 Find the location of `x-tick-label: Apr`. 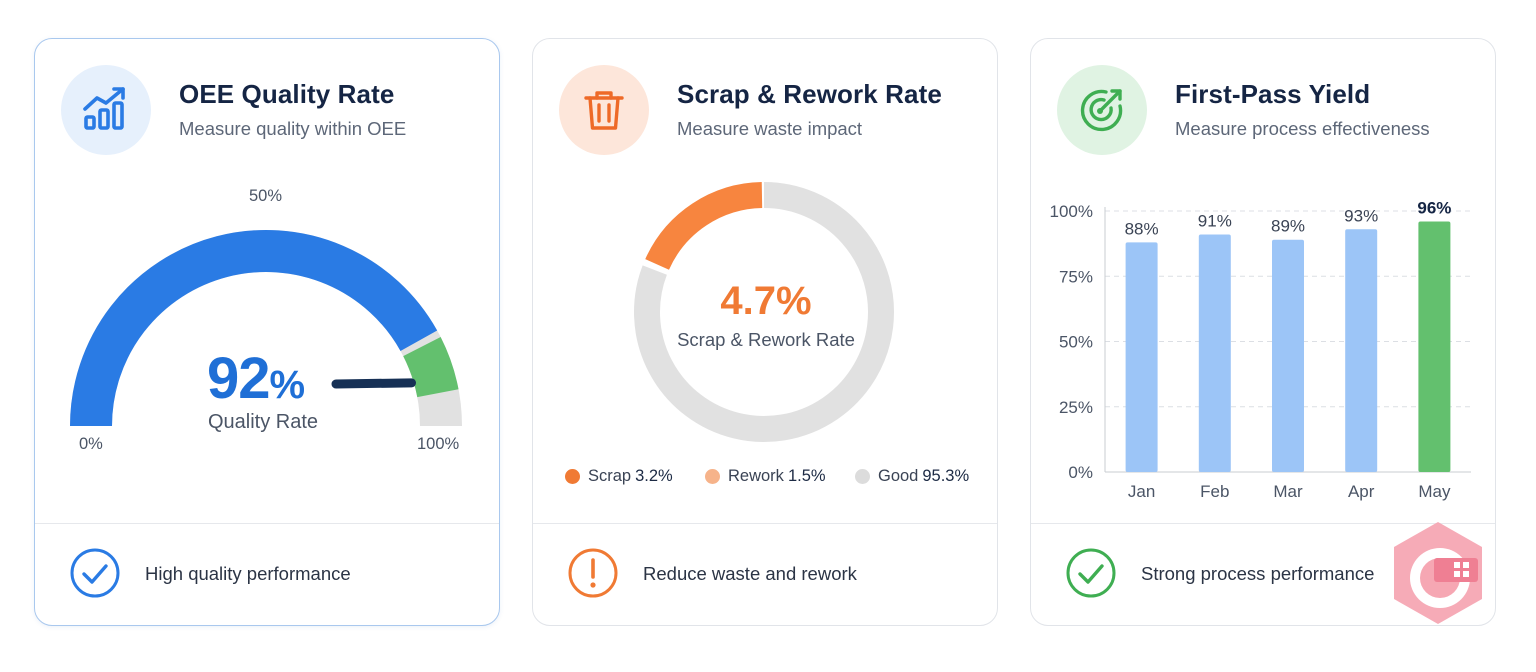

x-tick-label: Apr is located at coordinates (1361, 491).